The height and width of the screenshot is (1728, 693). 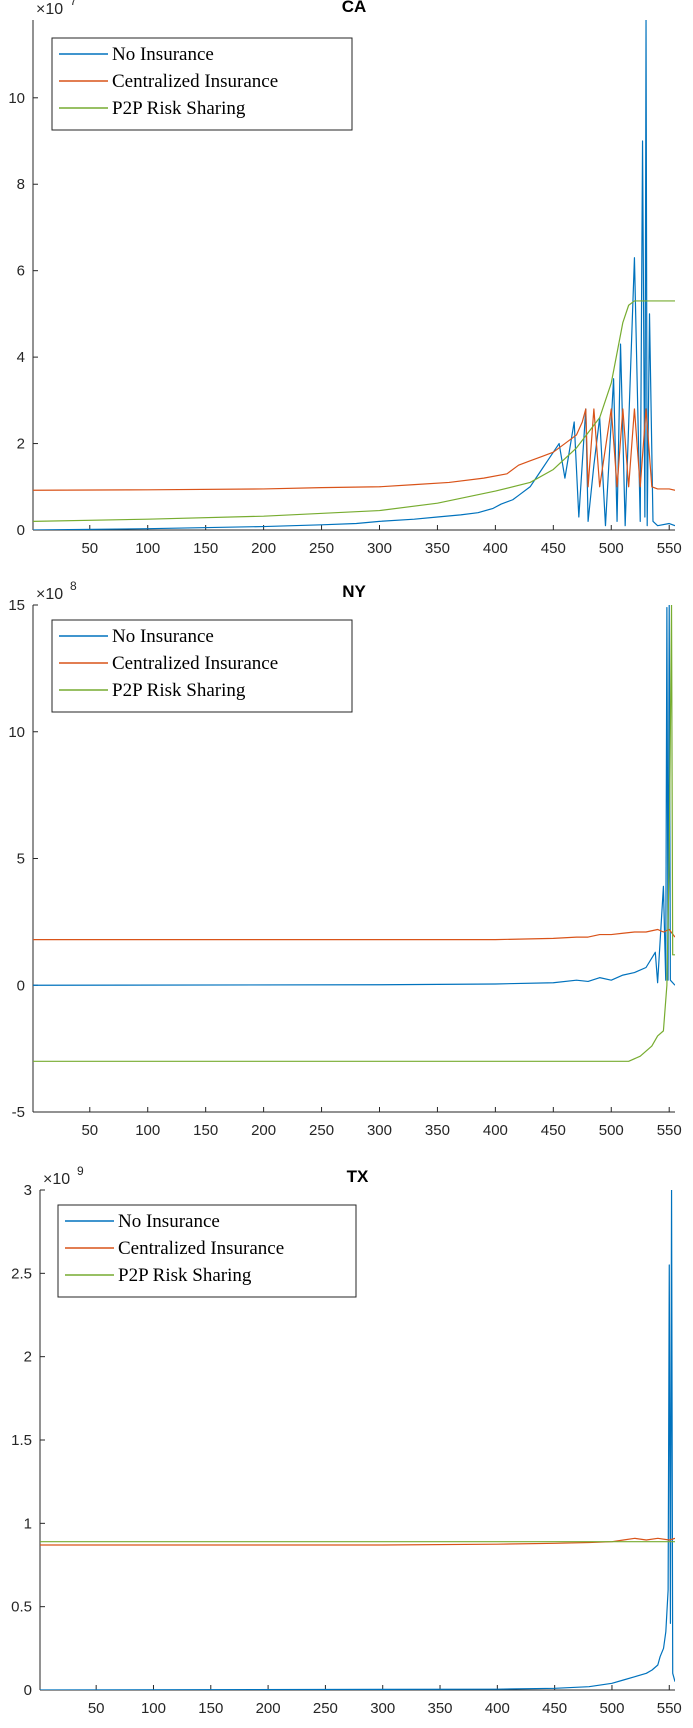 What do you see at coordinates (16, 605) in the screenshot?
I see `y-tick-label: 15` at bounding box center [16, 605].